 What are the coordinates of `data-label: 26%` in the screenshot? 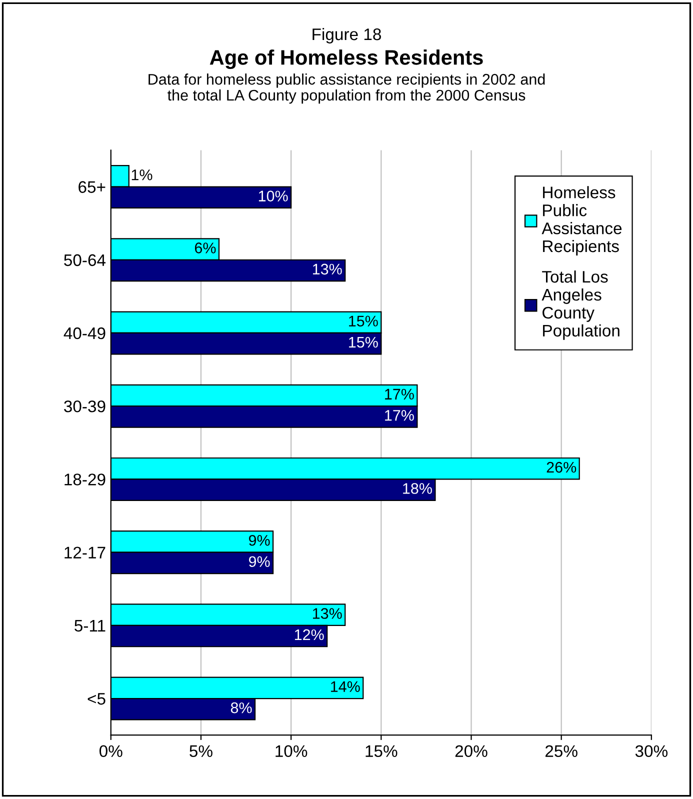 It's located at (561, 467).